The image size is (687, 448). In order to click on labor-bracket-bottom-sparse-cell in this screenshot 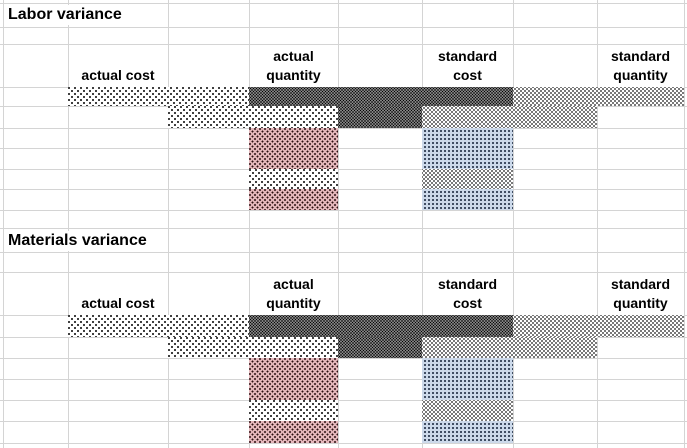, I will do `click(253, 117)`.